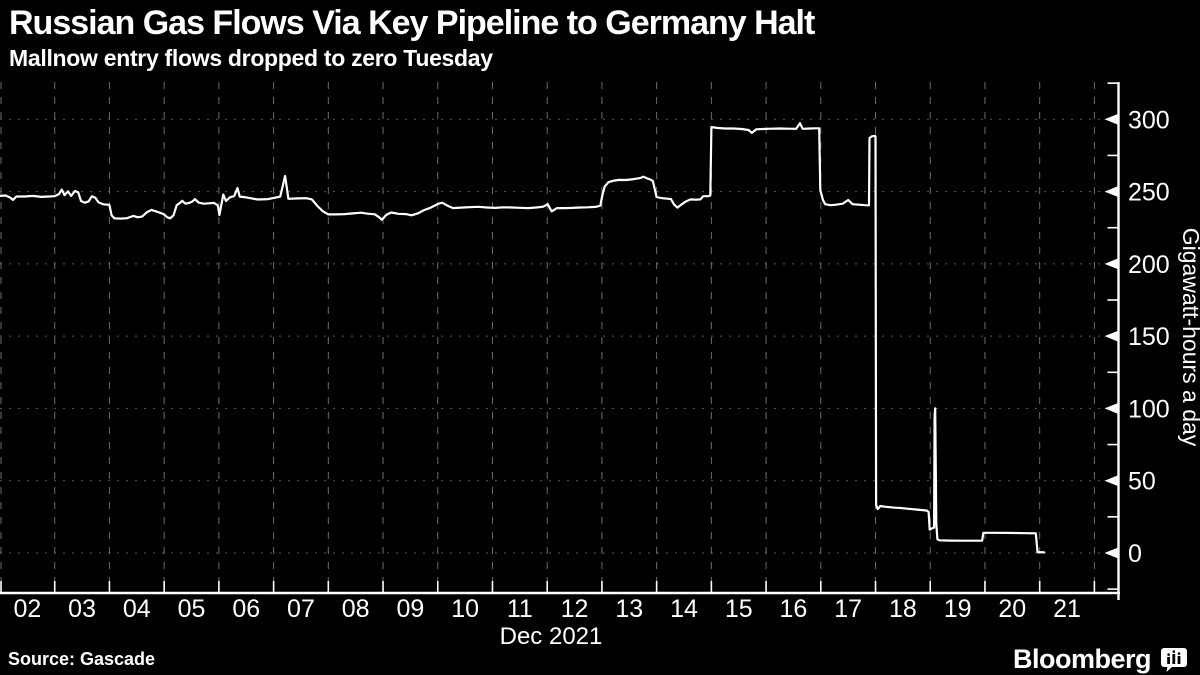 This screenshot has width=1200, height=675. I want to click on x-tick-label: 04, so click(137, 609).